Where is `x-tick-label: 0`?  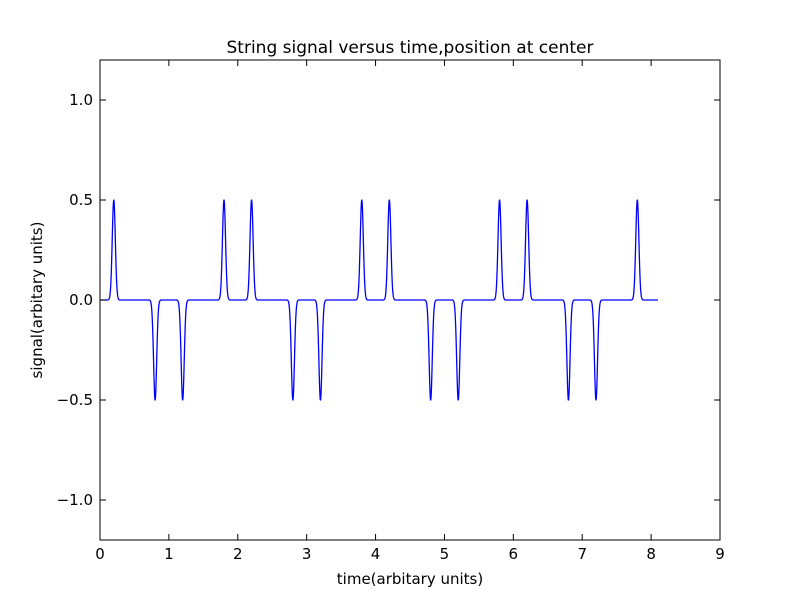
x-tick-label: 0 is located at coordinates (100, 554).